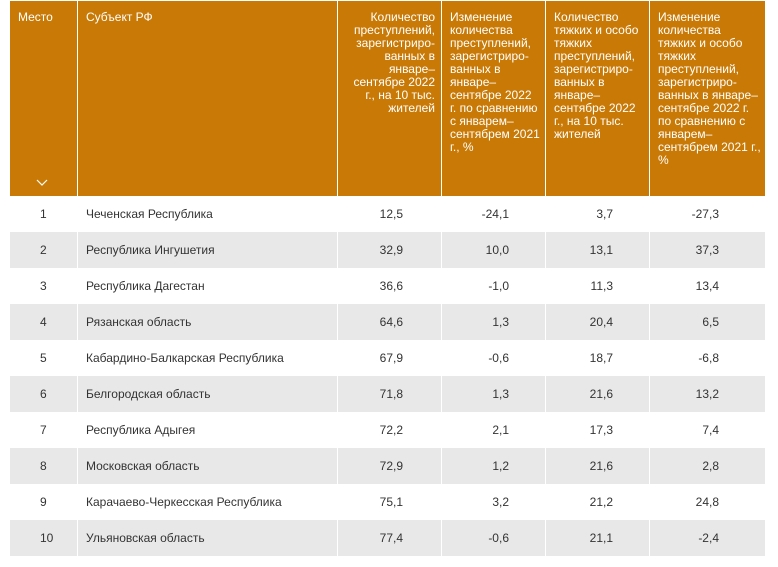 This screenshot has width=778, height=567. What do you see at coordinates (597, 430) in the screenshot?
I see `cell-grave: 17,3` at bounding box center [597, 430].